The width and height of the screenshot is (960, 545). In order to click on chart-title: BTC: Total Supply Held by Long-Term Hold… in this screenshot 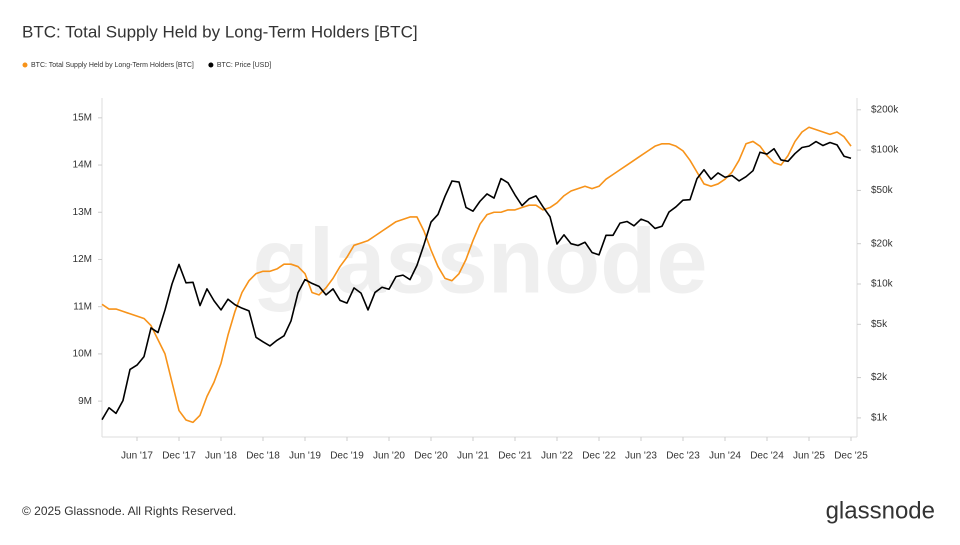, I will do `click(220, 31)`.